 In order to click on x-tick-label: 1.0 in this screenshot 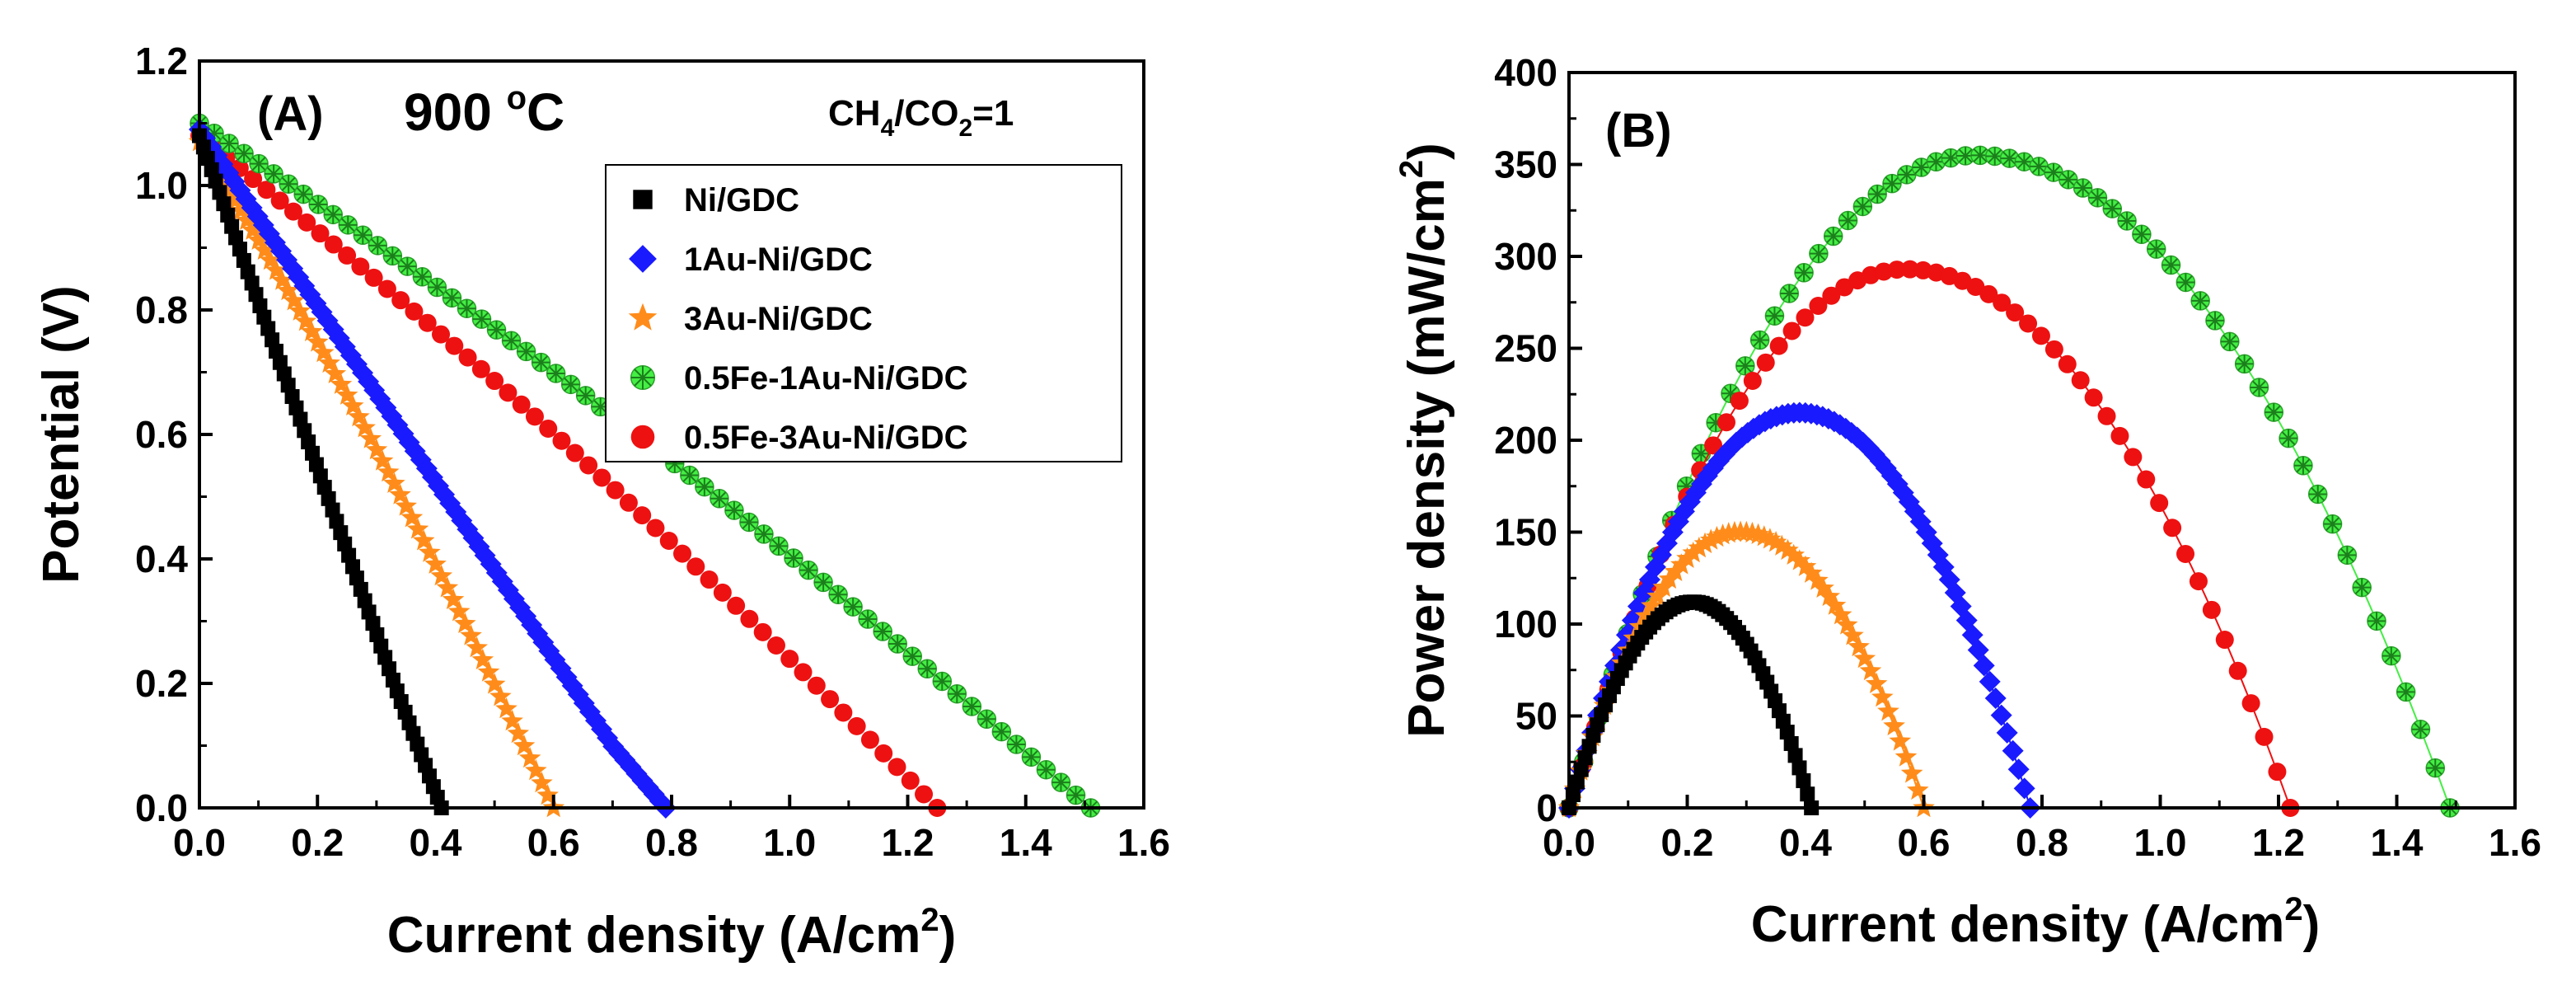, I will do `click(2160, 842)`.